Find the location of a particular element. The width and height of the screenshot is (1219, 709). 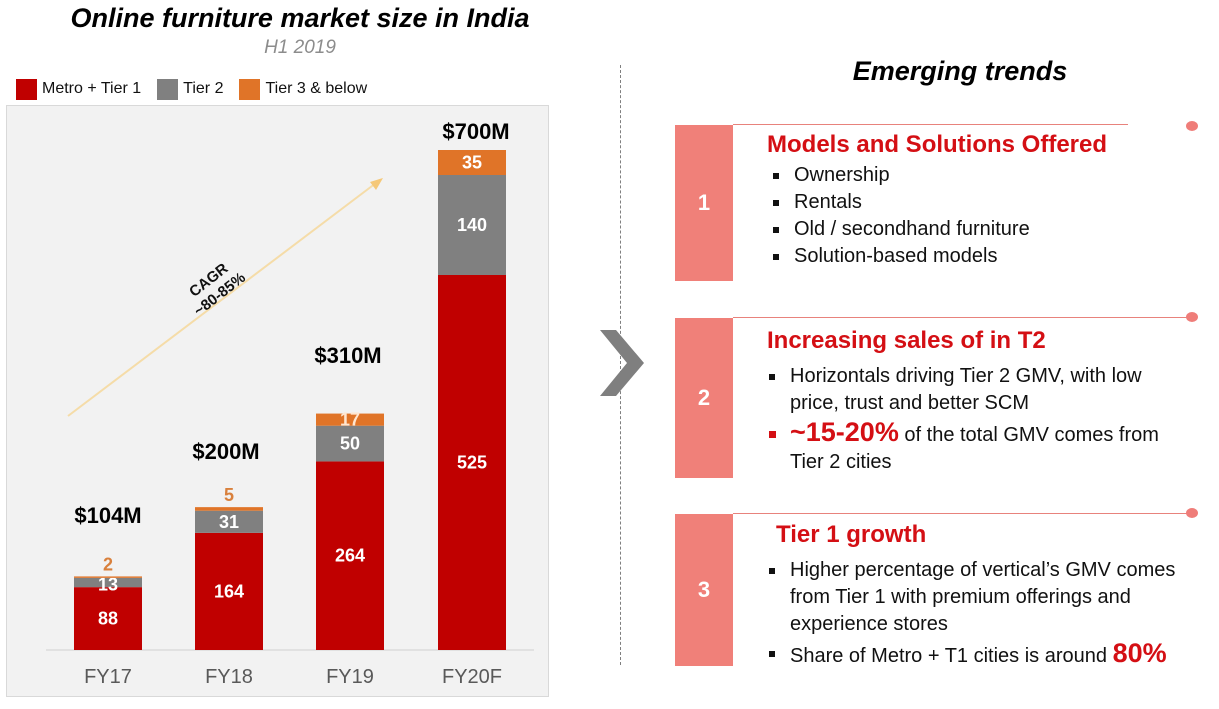

bar-total-label: $104M is located at coordinates (107, 515).